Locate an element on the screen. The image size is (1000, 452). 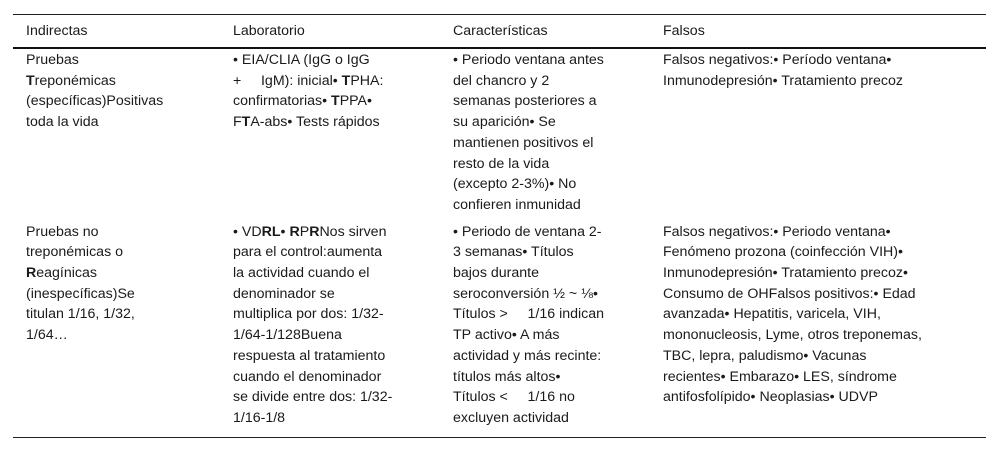
cell-line: semanas posteriores a is located at coordinates (551, 101).